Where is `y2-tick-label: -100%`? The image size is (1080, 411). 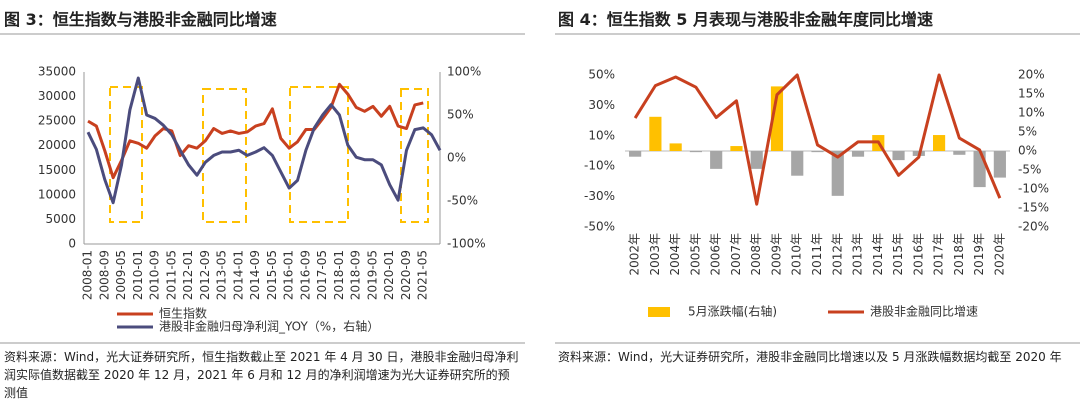
y2-tick-label: -100% is located at coordinates (466, 244).